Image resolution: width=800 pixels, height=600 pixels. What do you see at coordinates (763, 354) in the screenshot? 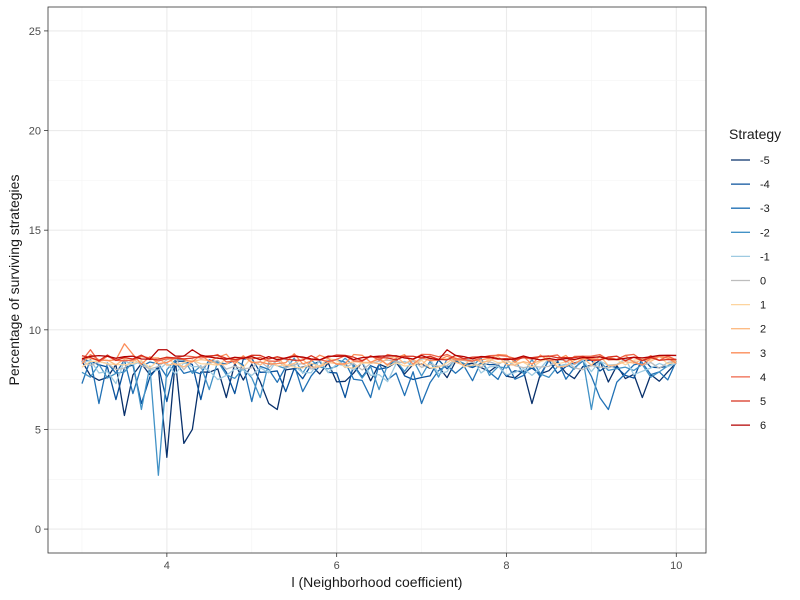
I see `legend-label-3: 3` at bounding box center [763, 354].